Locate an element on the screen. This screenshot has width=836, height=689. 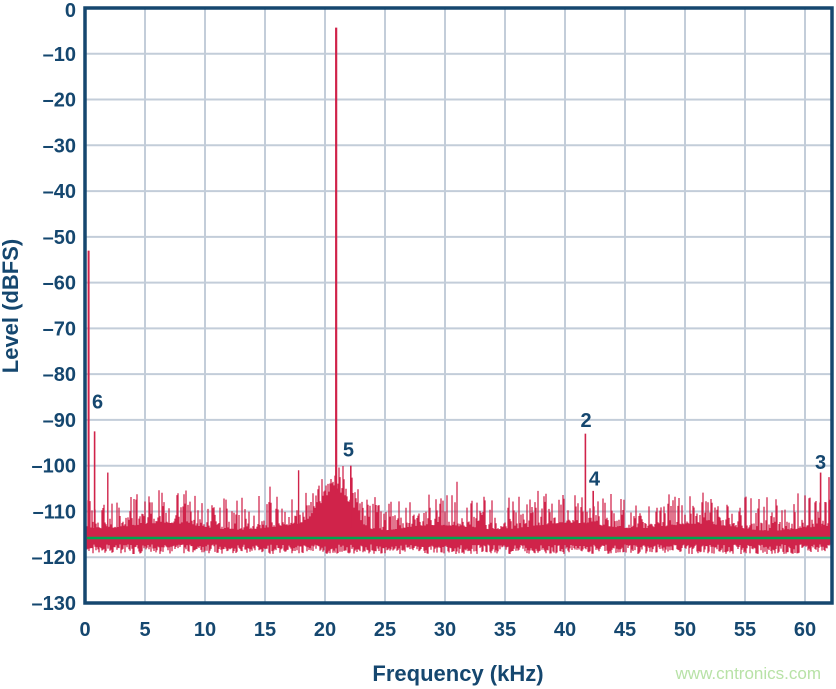
y-tick-label: –50 is located at coordinates (59, 238).